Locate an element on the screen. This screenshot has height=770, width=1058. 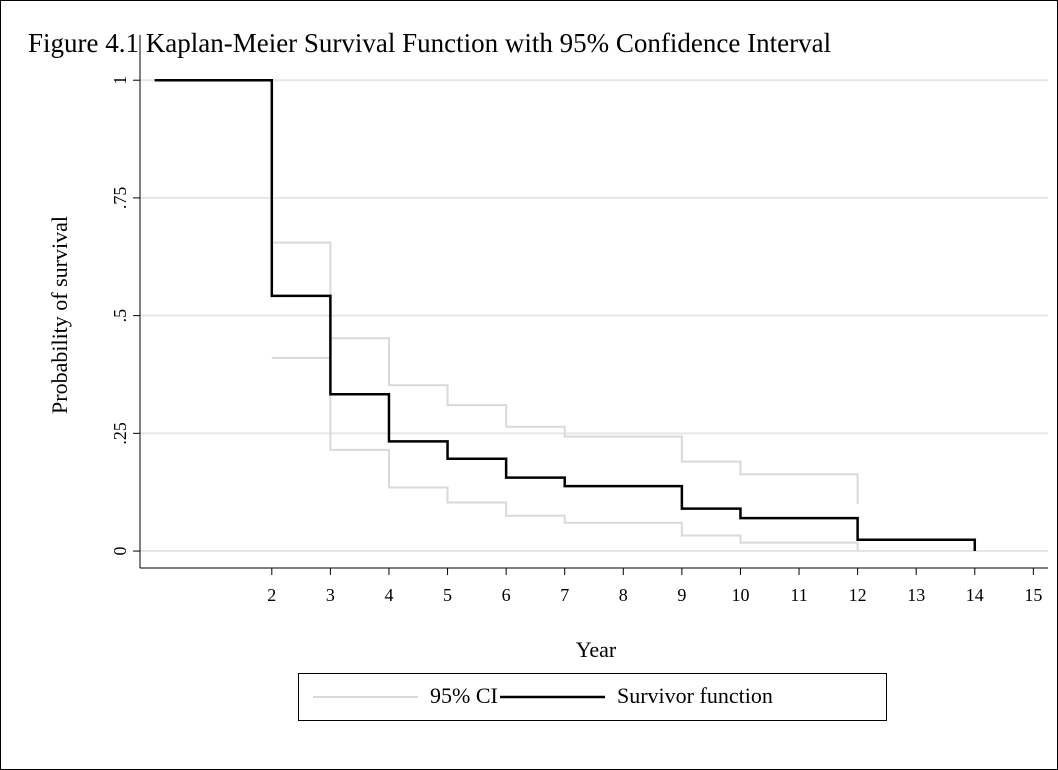
y-tick-label: .75 is located at coordinates (120, 198).